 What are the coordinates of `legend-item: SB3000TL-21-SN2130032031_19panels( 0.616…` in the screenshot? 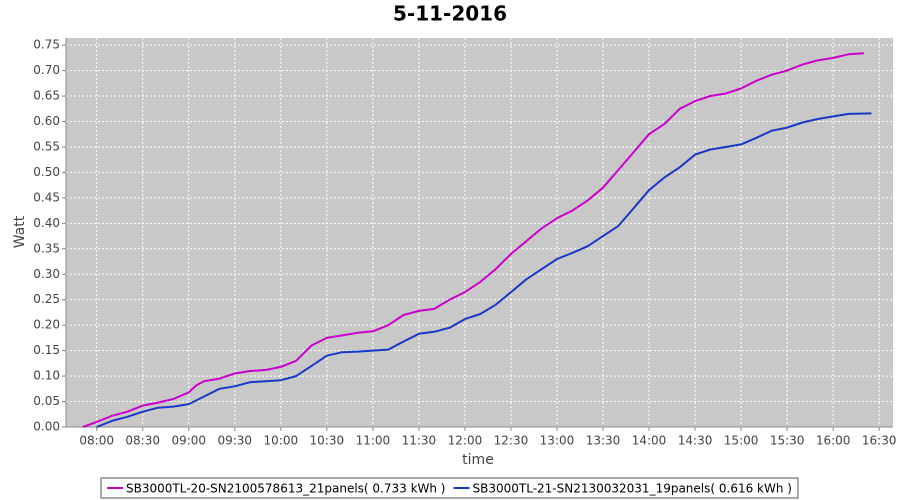 It's located at (622, 489).